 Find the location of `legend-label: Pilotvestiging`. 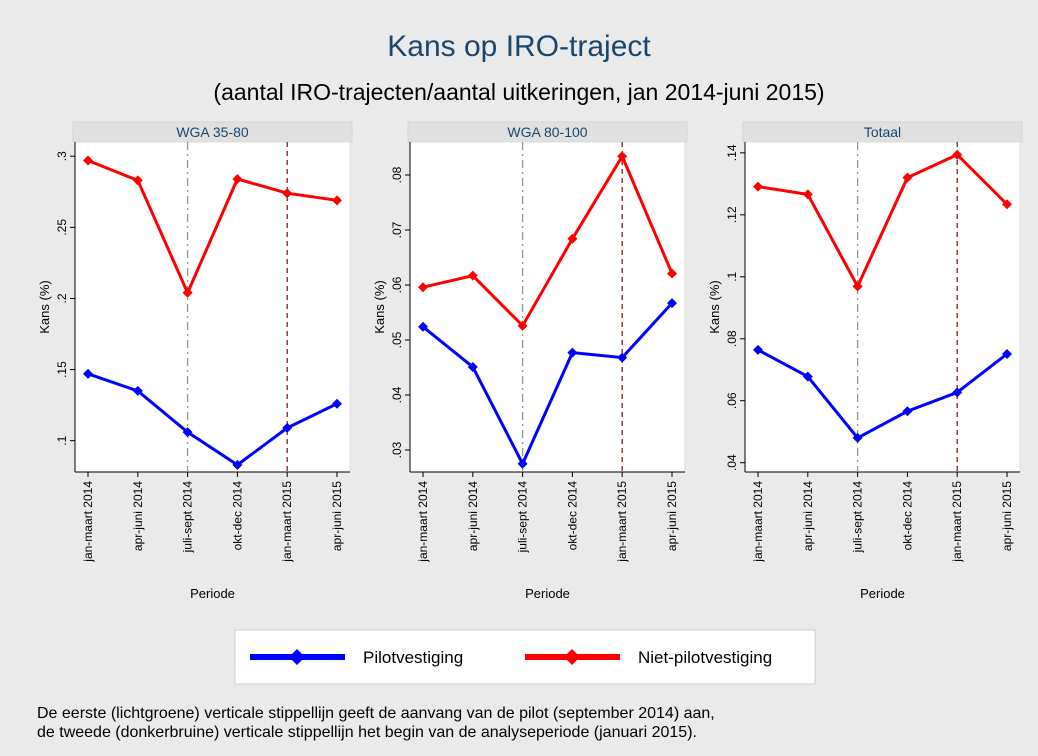

legend-label: Pilotvestiging is located at coordinates (413, 657).